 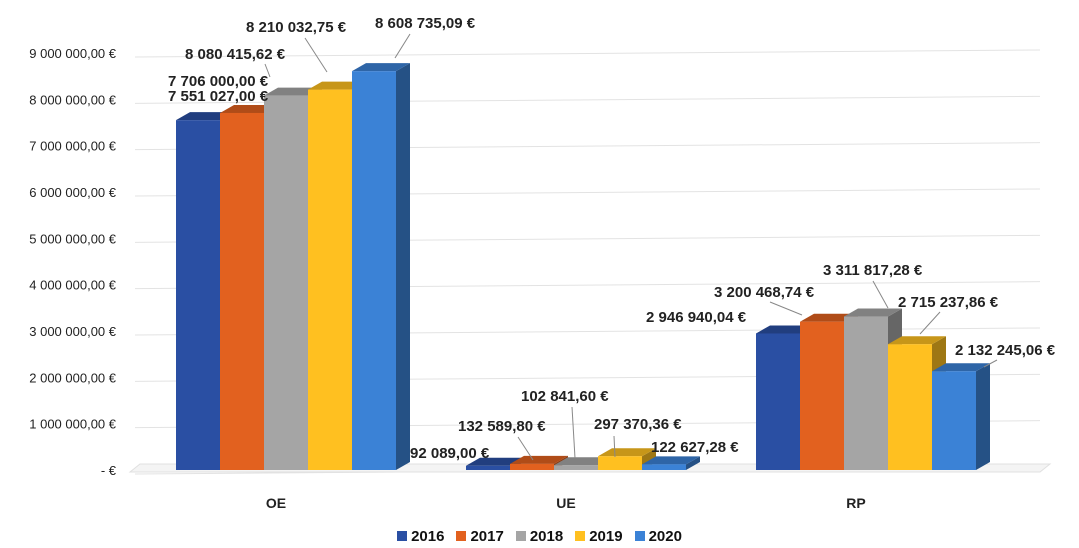 I want to click on data-label-rp-2016: 2 946 940,04 €, so click(x=696, y=317).